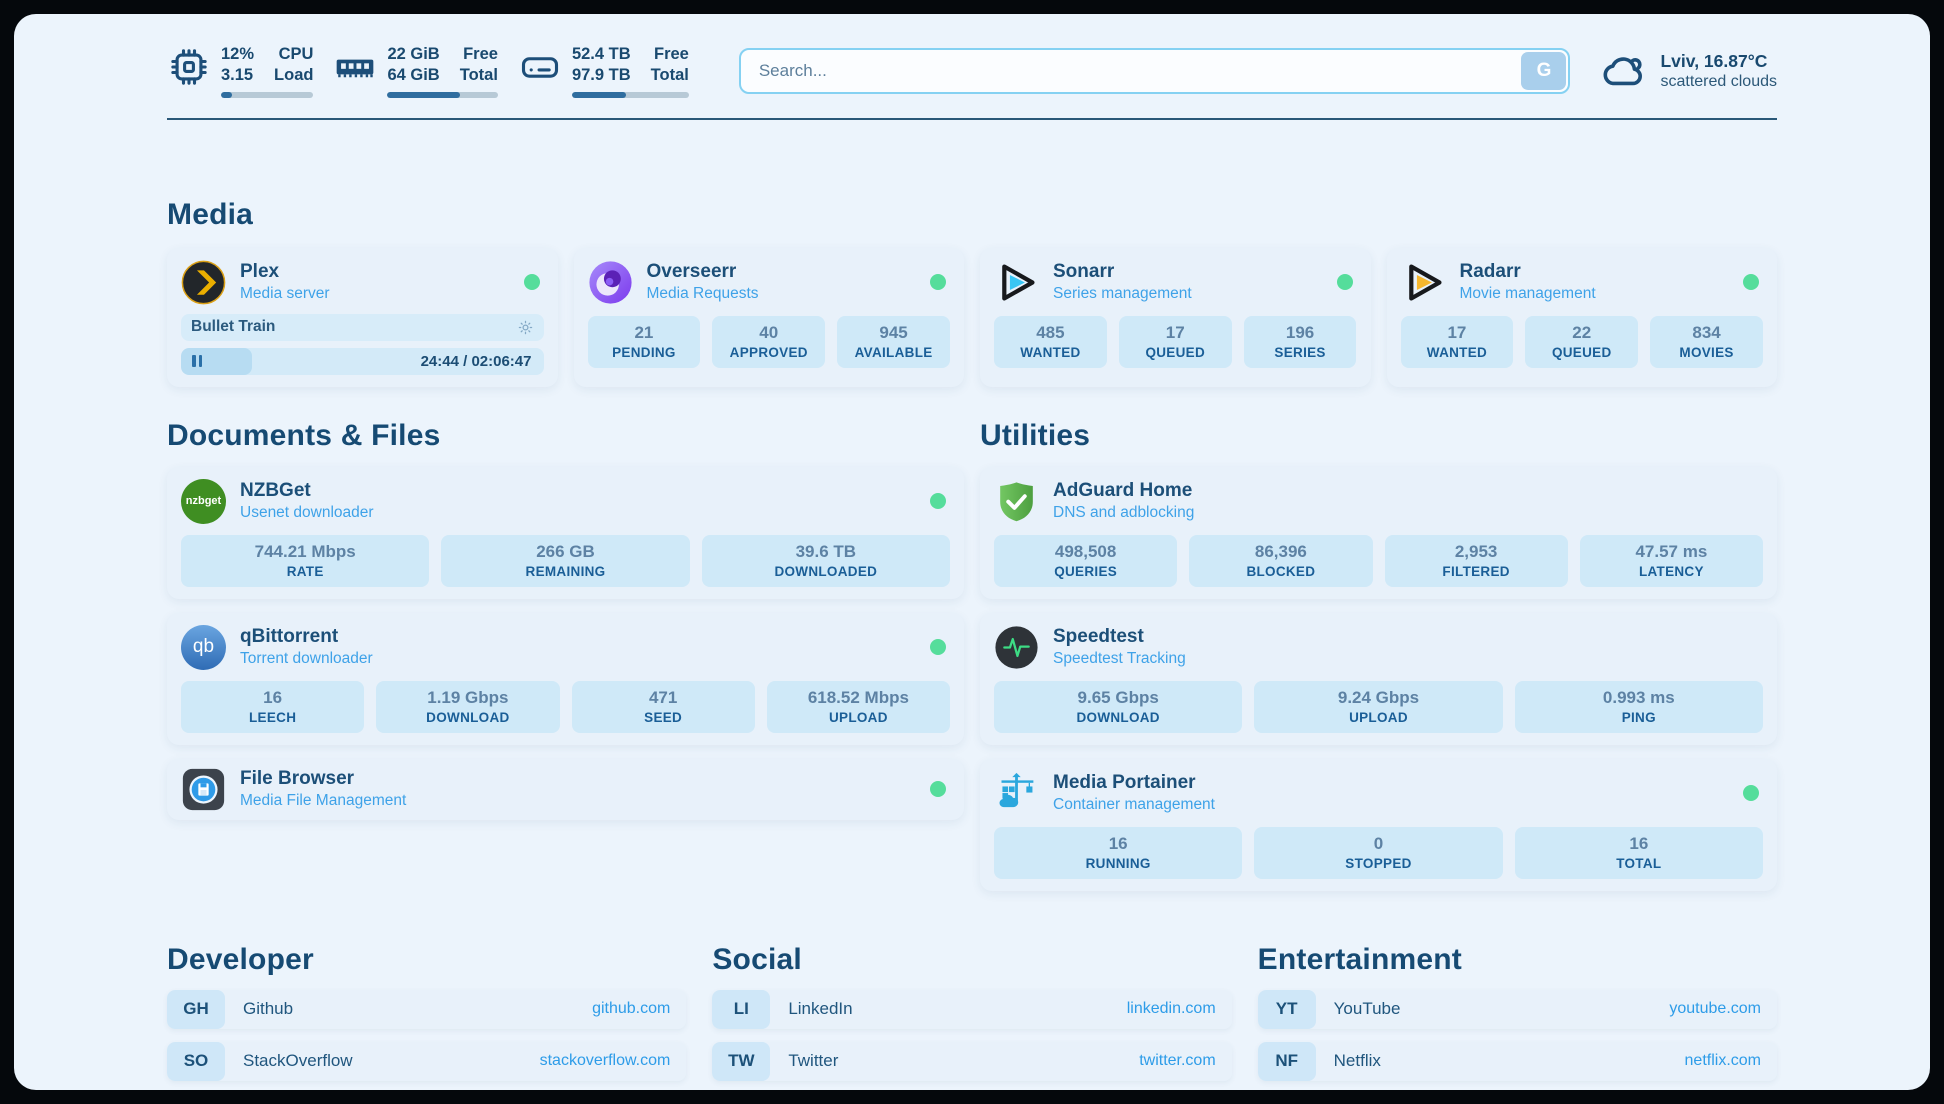  Describe the element at coordinates (1476, 560) in the screenshot. I see `stat-tile-filtered: 2,953 FILTERED` at that location.